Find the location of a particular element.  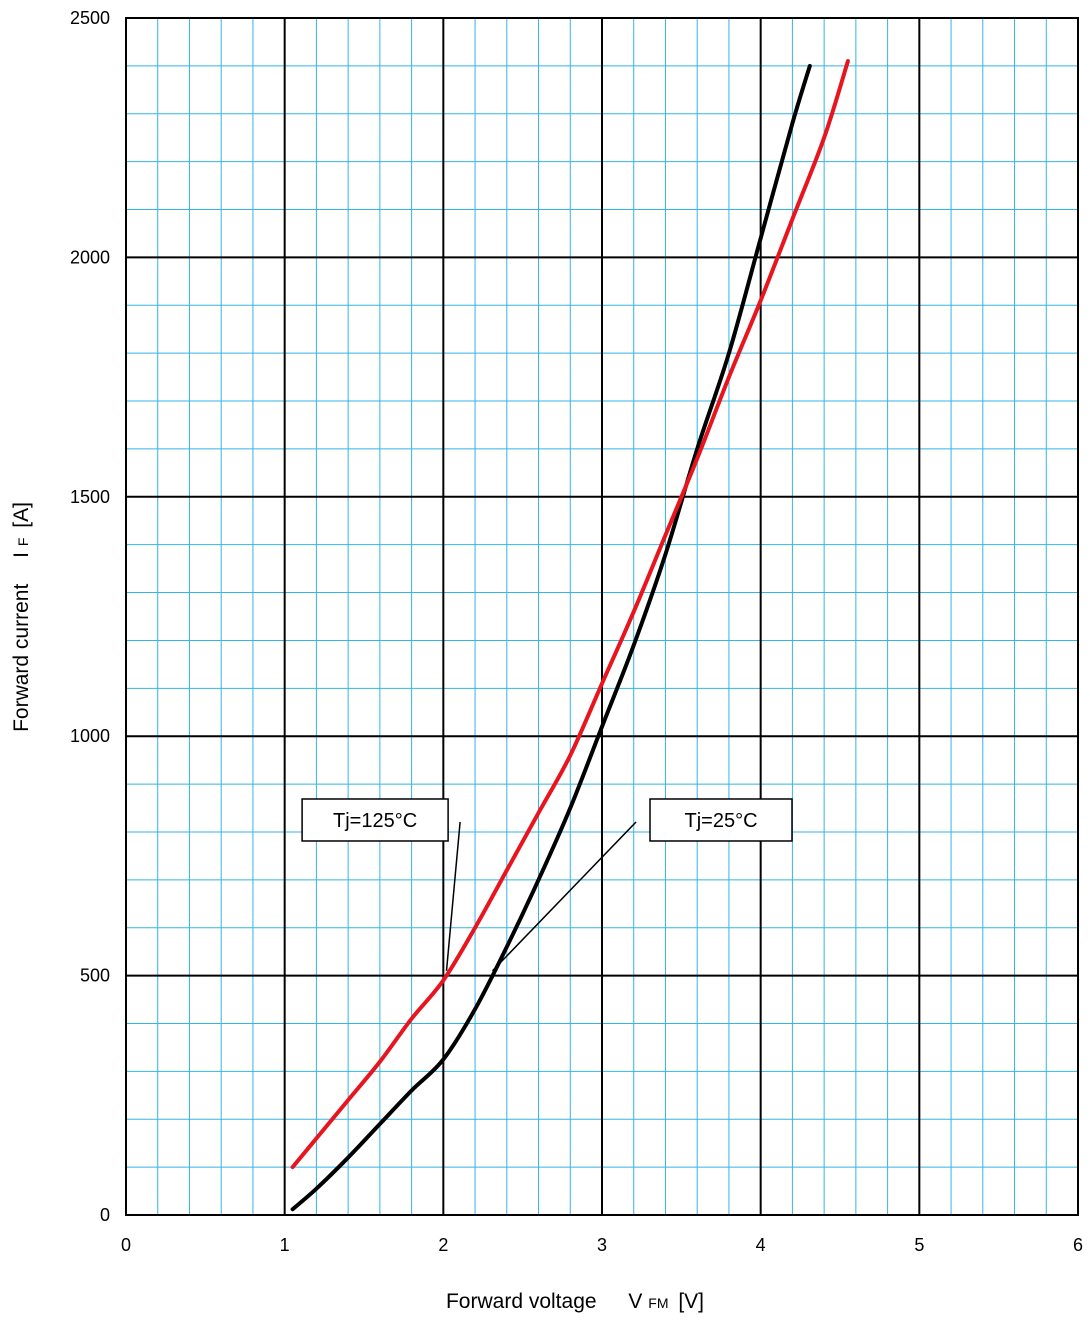

y-axis-title: Forward current I F [A] is located at coordinates (21, 617).